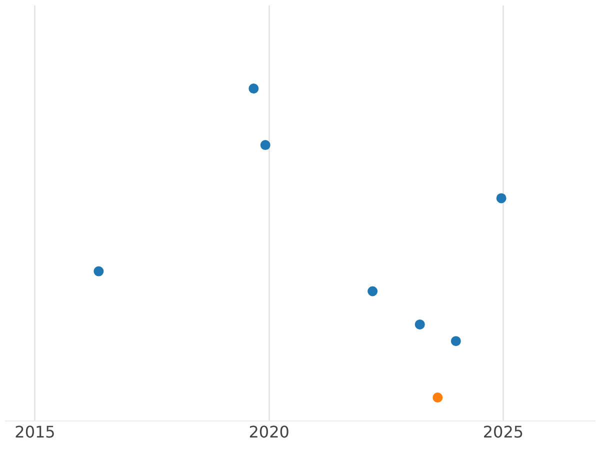 This screenshot has width=600, height=450. Describe the element at coordinates (503, 432) in the screenshot. I see `x-tick-label: 2025` at that location.